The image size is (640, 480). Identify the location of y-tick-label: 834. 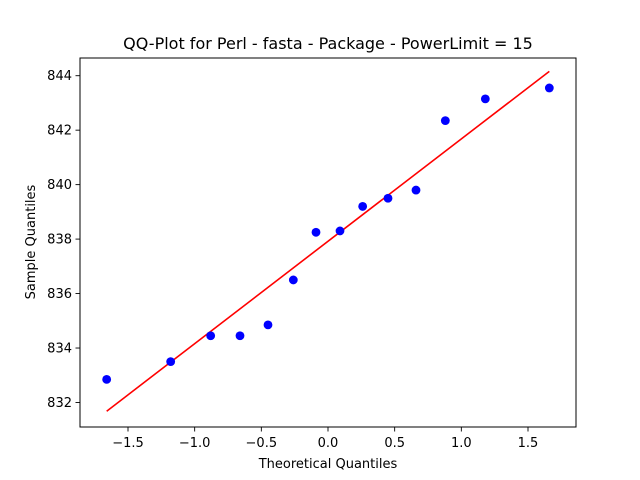
(59, 349).